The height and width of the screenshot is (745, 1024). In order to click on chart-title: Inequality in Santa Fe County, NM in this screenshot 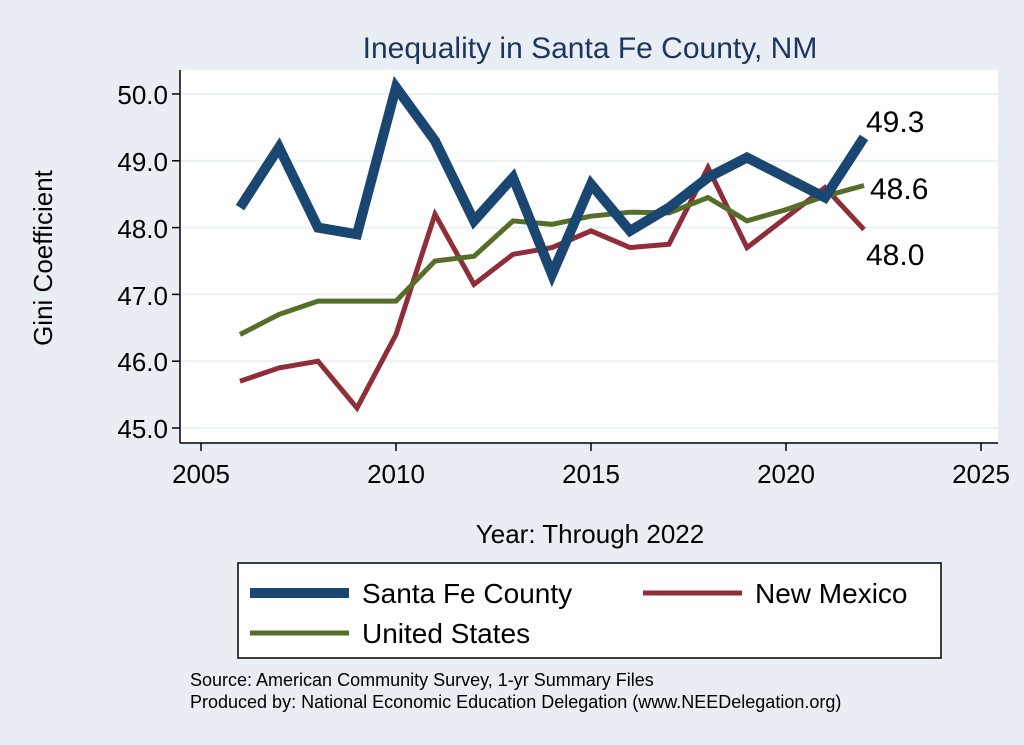, I will do `click(590, 48)`.